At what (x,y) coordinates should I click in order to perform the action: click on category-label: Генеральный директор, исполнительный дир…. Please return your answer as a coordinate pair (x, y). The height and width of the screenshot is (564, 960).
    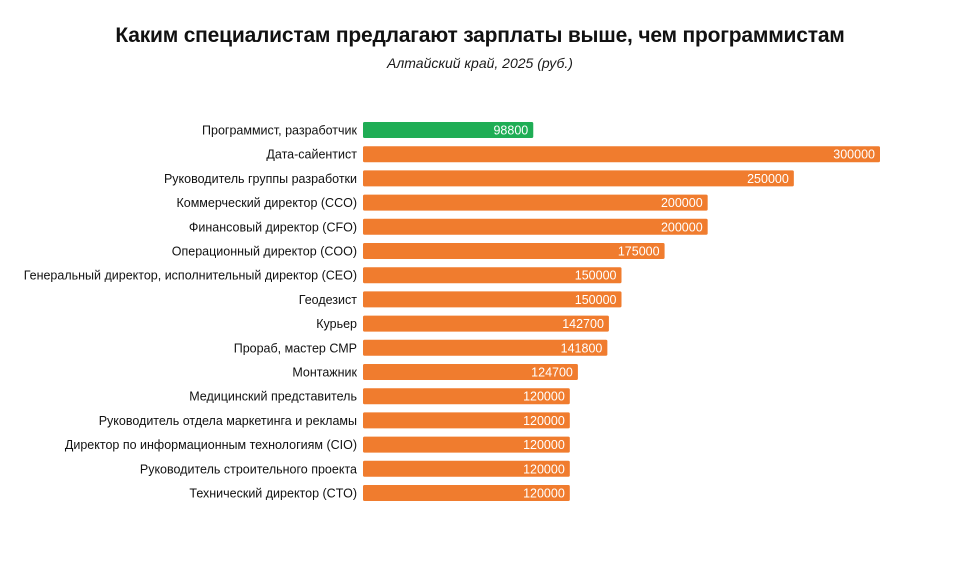
    Looking at the image, I should click on (190, 276).